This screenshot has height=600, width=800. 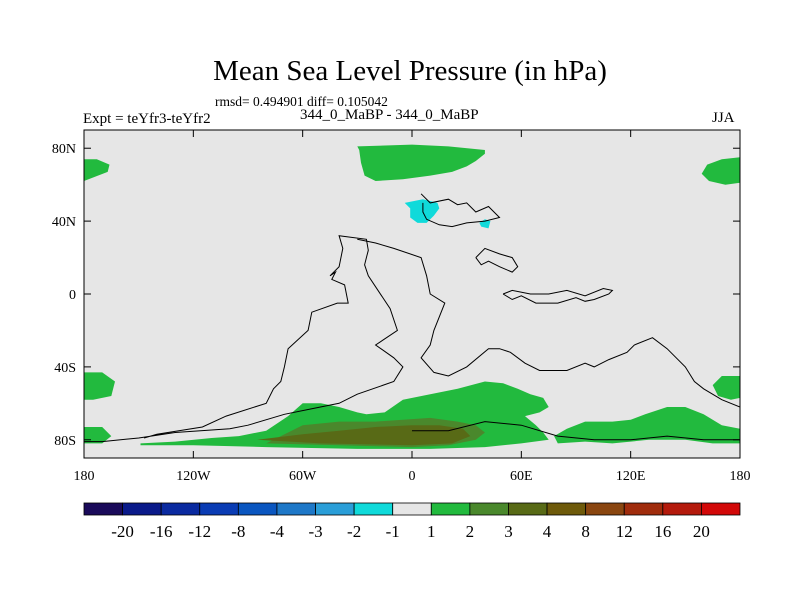 I want to click on colorbar-label: 20, so click(x=701, y=531).